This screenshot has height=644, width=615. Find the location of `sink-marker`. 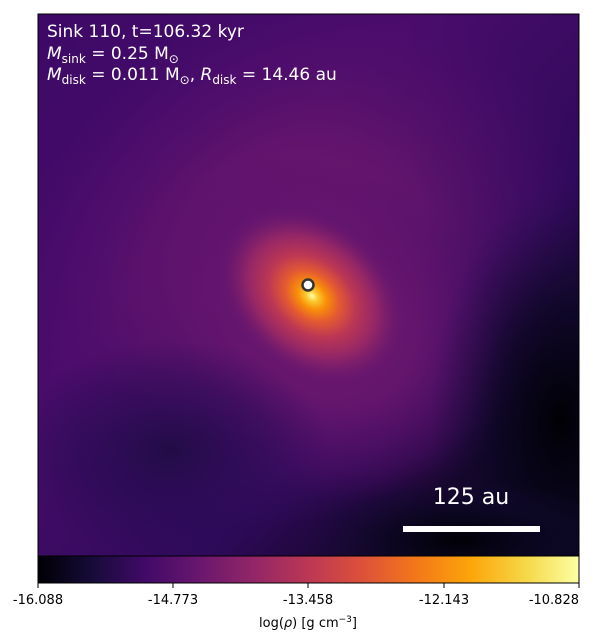

sink-marker is located at coordinates (308, 285).